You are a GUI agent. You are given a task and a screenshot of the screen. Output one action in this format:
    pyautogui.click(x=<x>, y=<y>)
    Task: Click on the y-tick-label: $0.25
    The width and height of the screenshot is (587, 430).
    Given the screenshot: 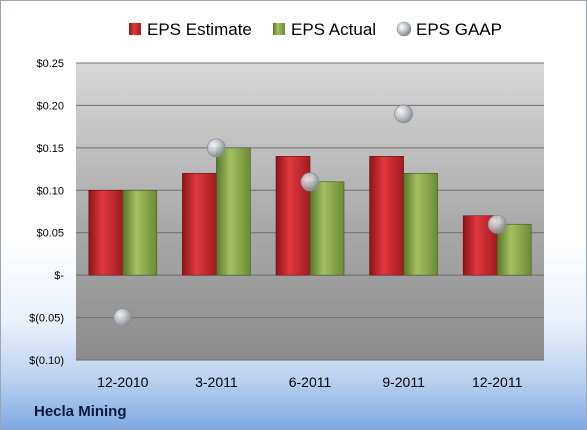 What is the action you would take?
    pyautogui.click(x=50, y=64)
    